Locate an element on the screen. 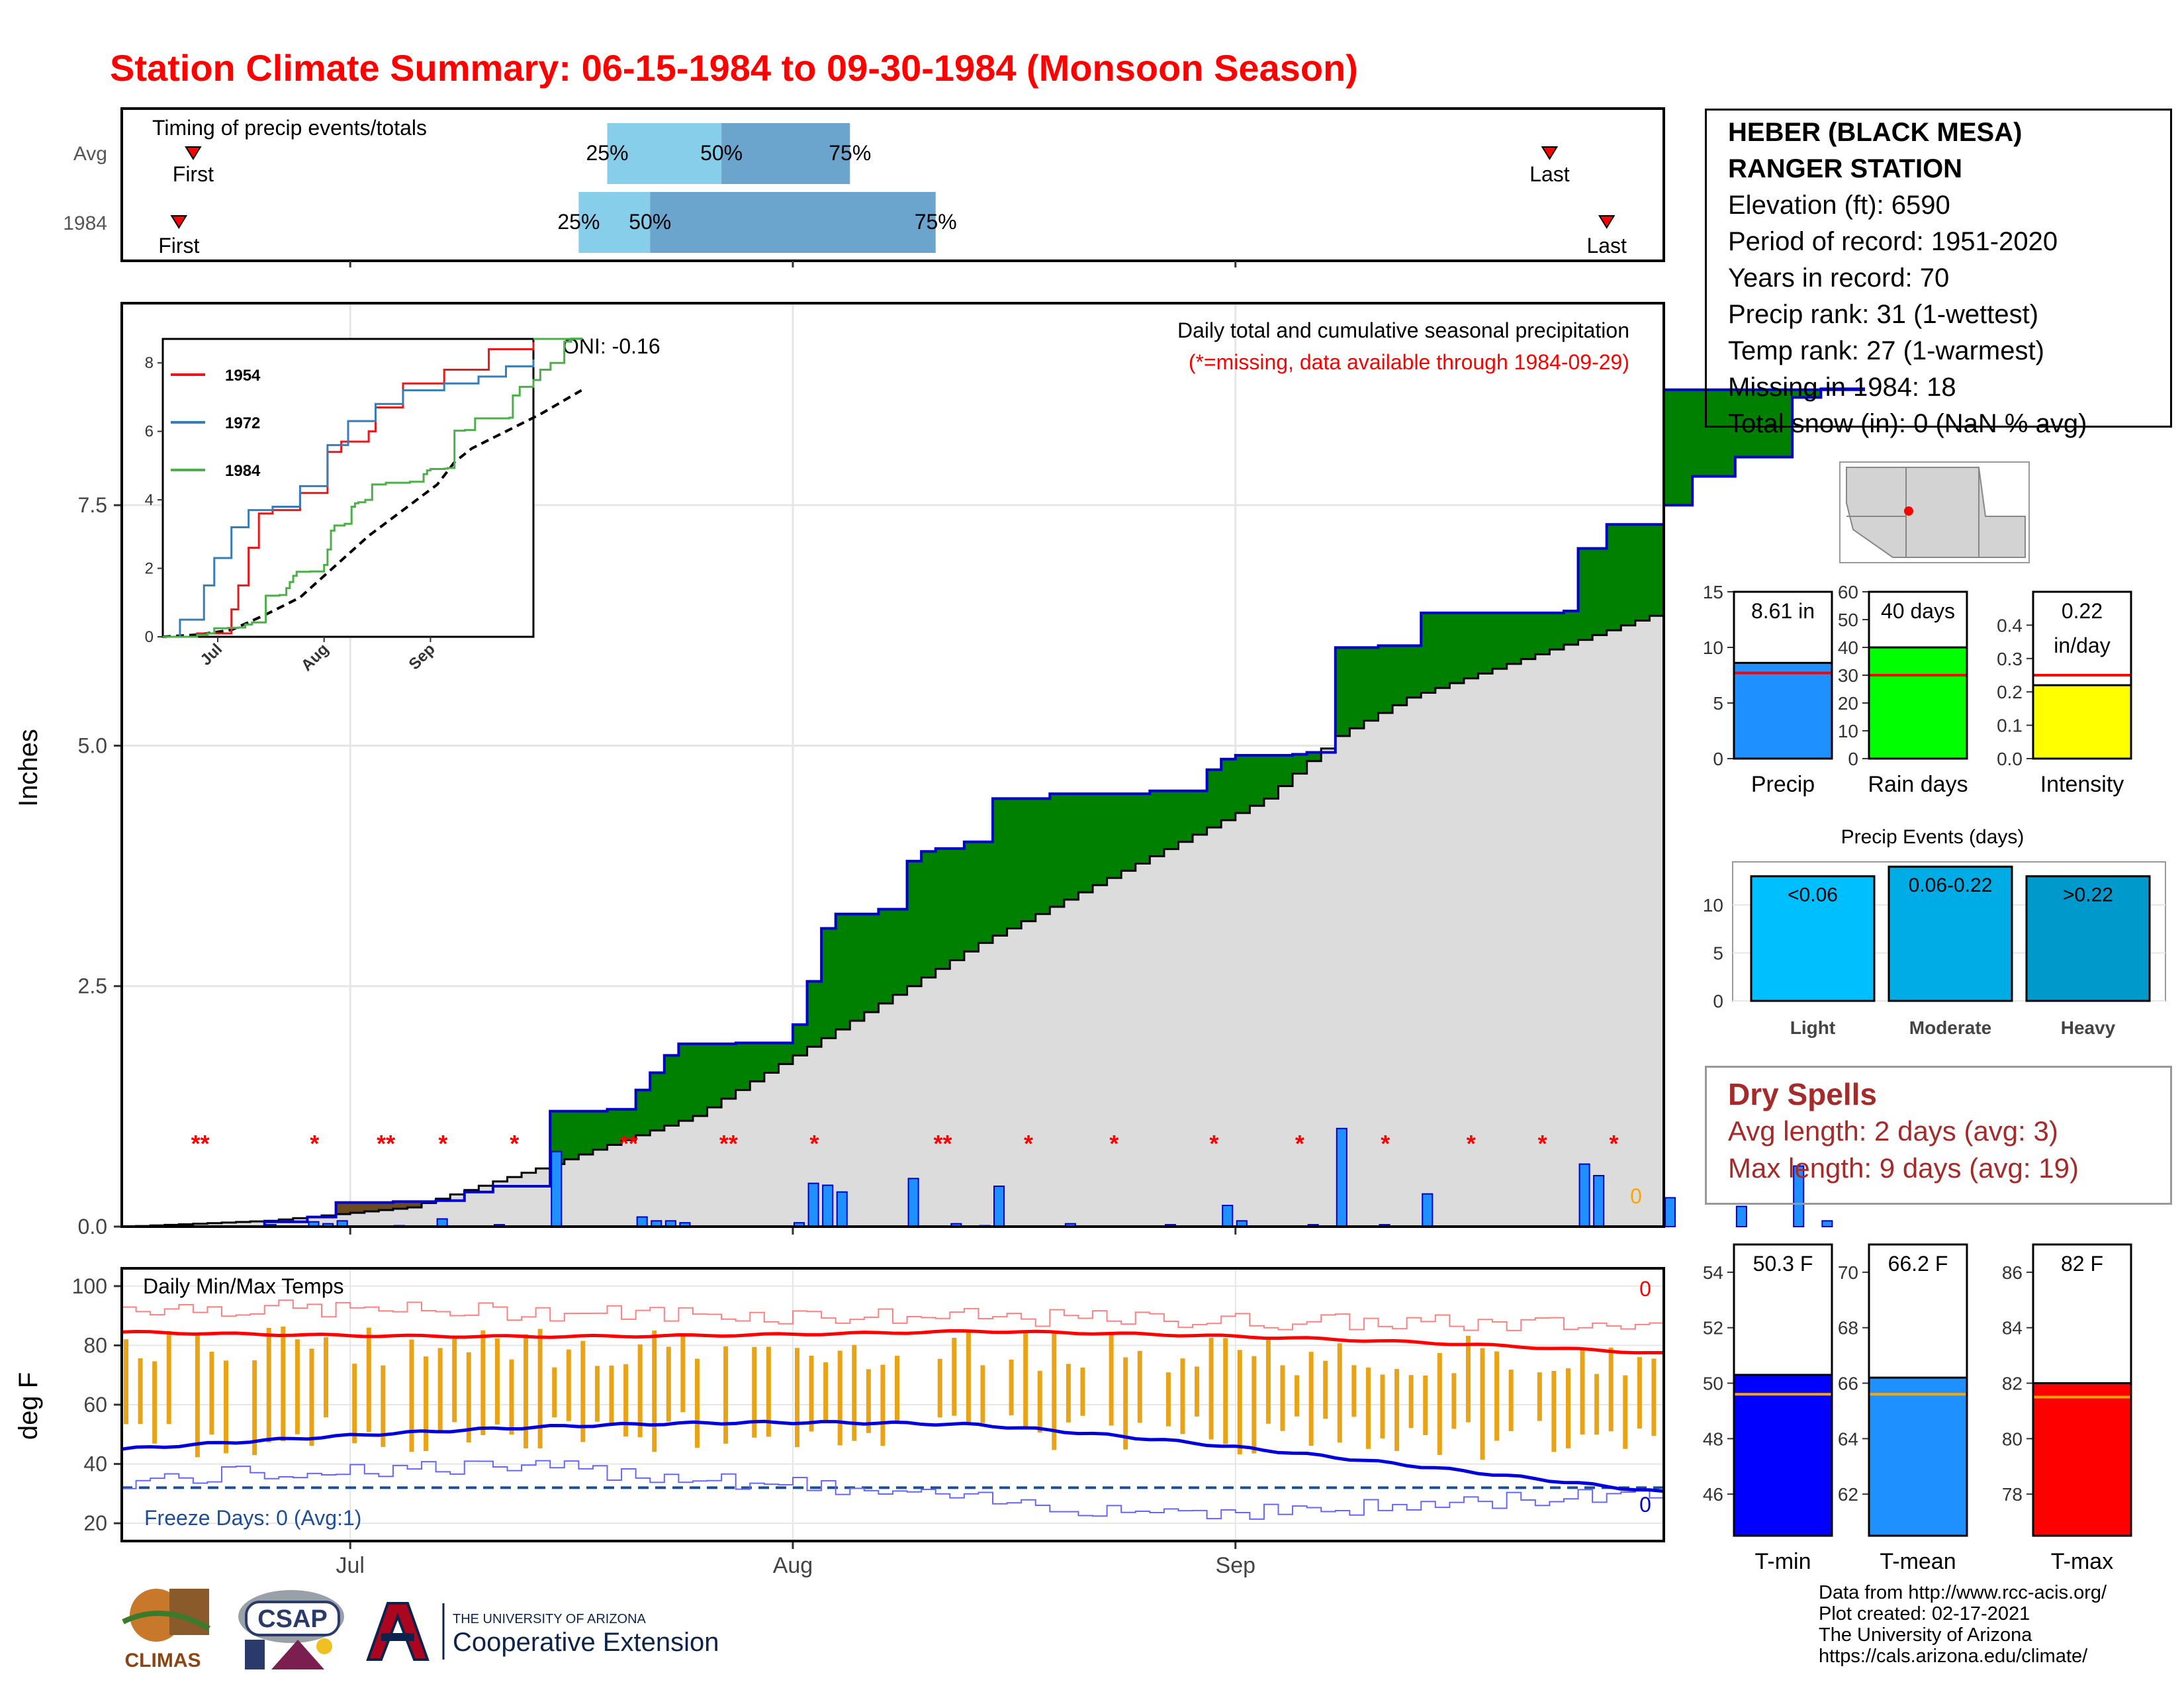 This screenshot has height=1688, width=2184. station-elevation: Elevation (ft): 6590 is located at coordinates (1839, 205).